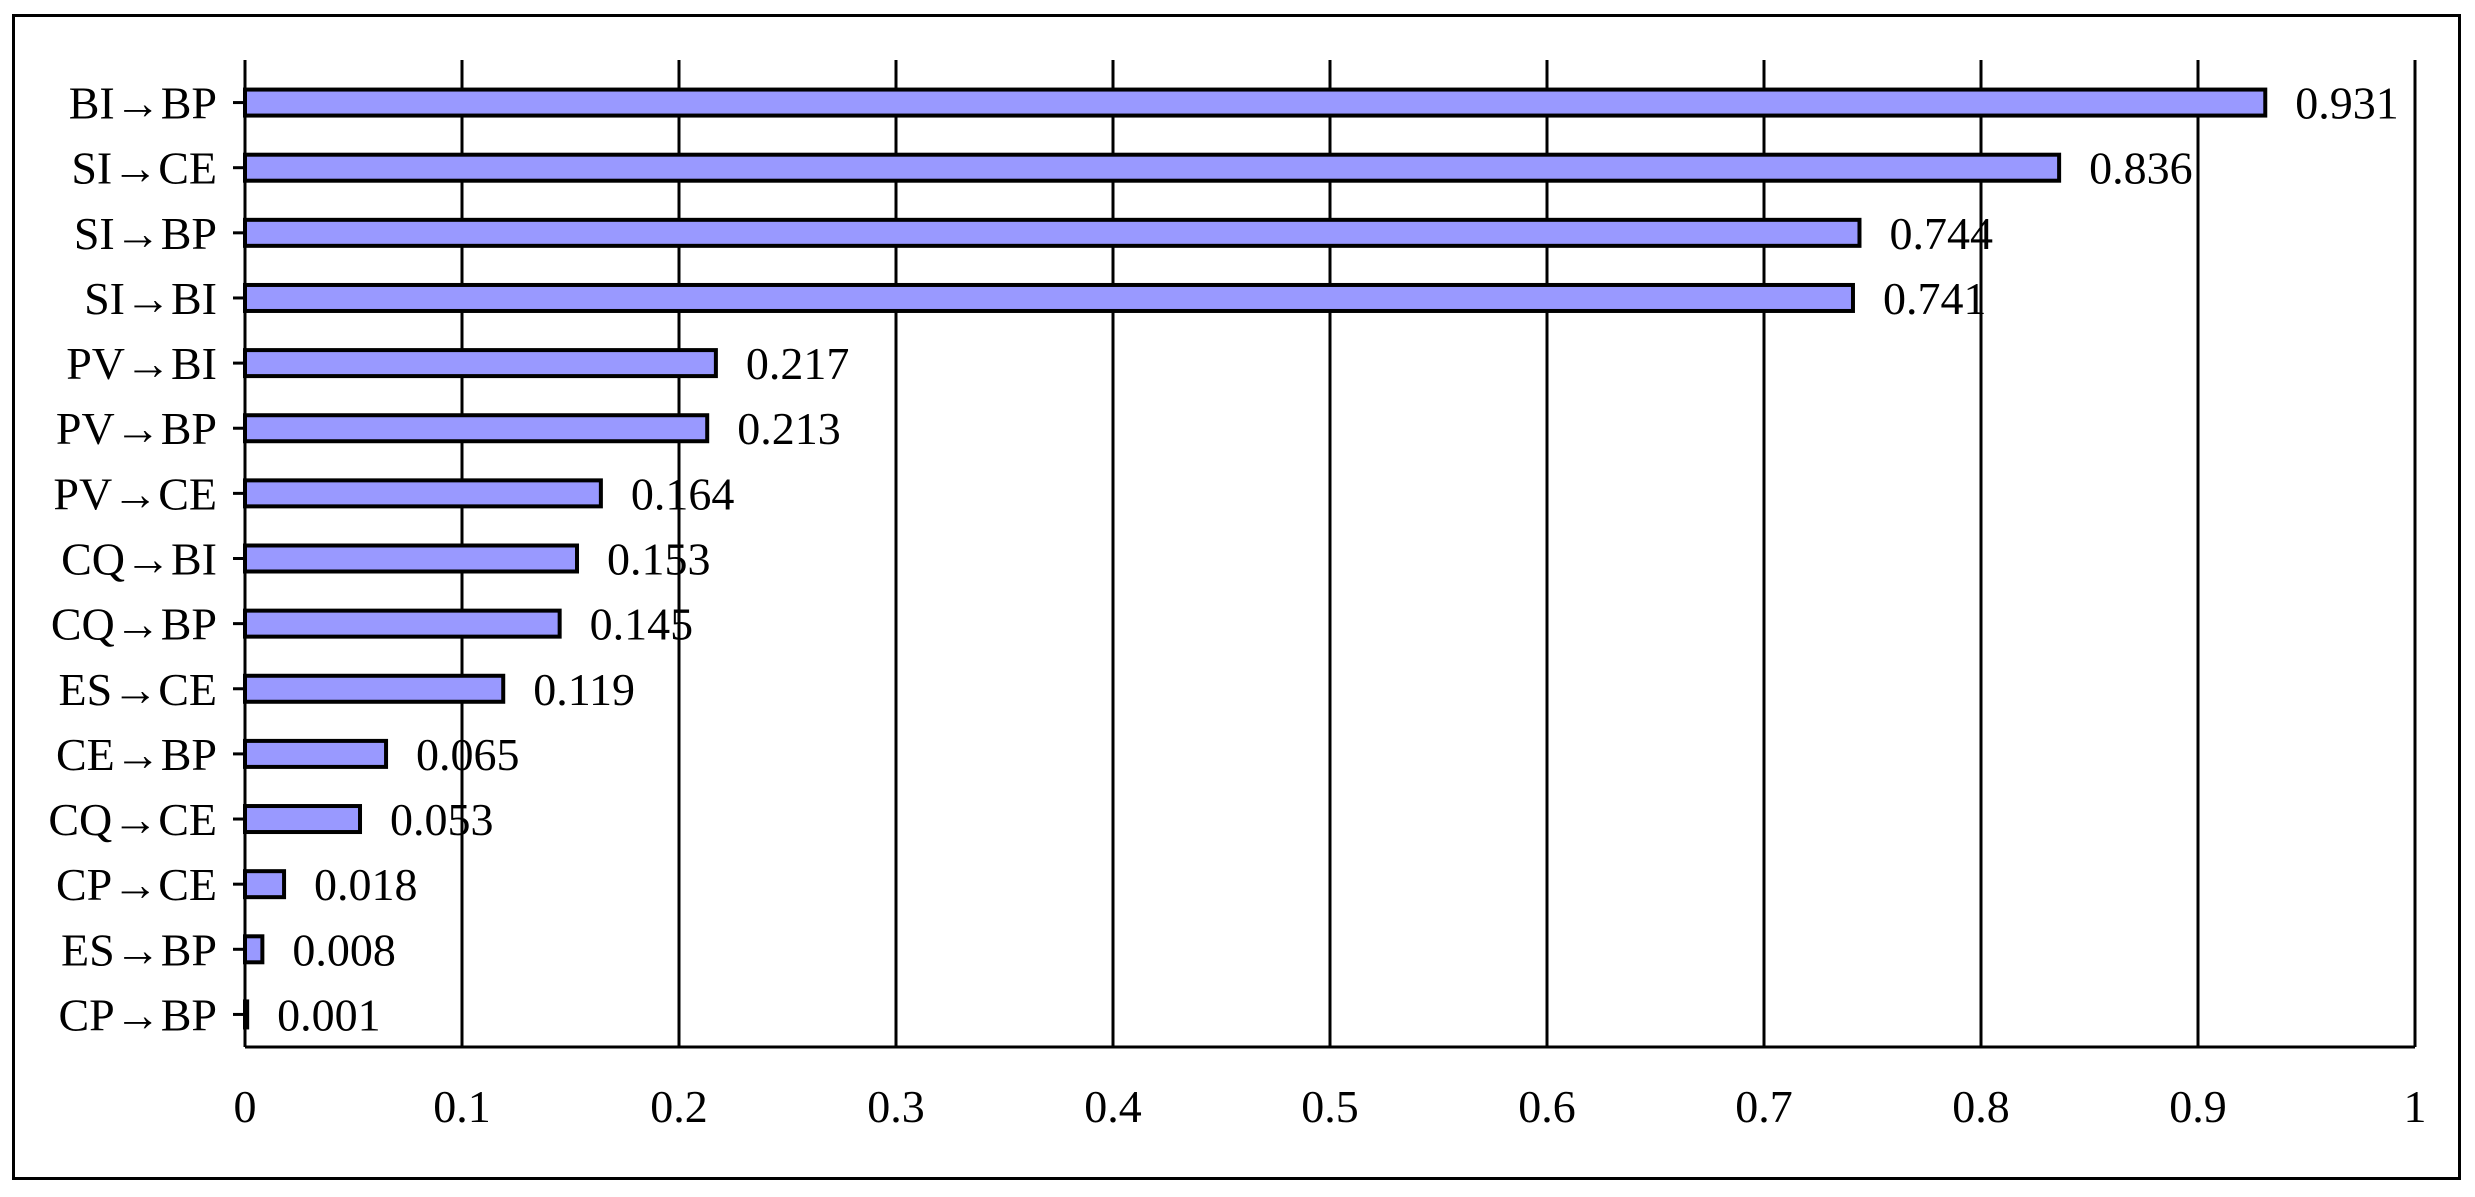  Describe the element at coordinates (1981, 1106) in the screenshot. I see `x-tick-label: 0.8` at that location.